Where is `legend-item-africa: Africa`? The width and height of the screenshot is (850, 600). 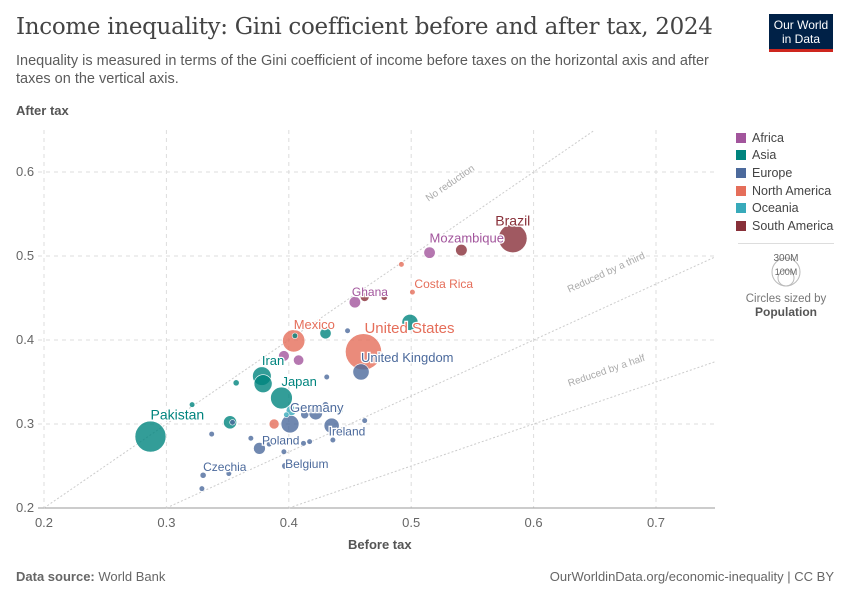 legend-item-africa: Africa is located at coordinates (784, 138).